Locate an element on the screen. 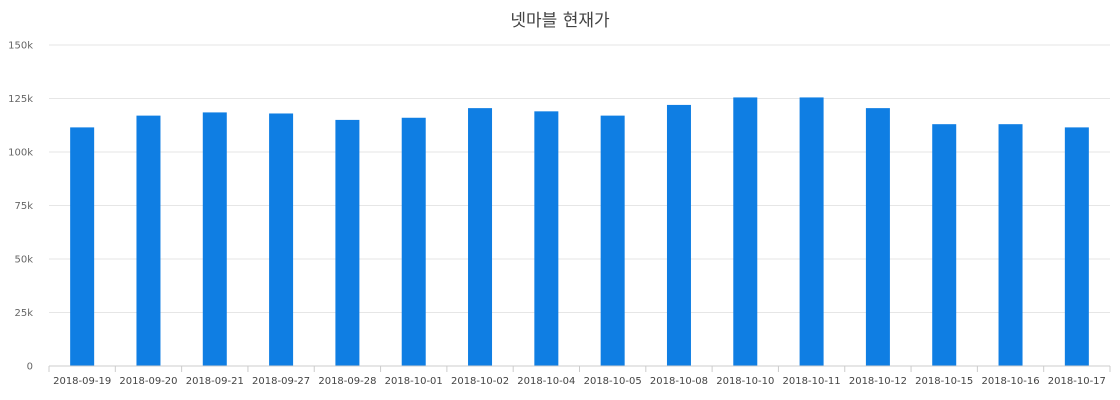 The height and width of the screenshot is (400, 1120). x-tick-label: 2018-10-01 is located at coordinates (414, 381).